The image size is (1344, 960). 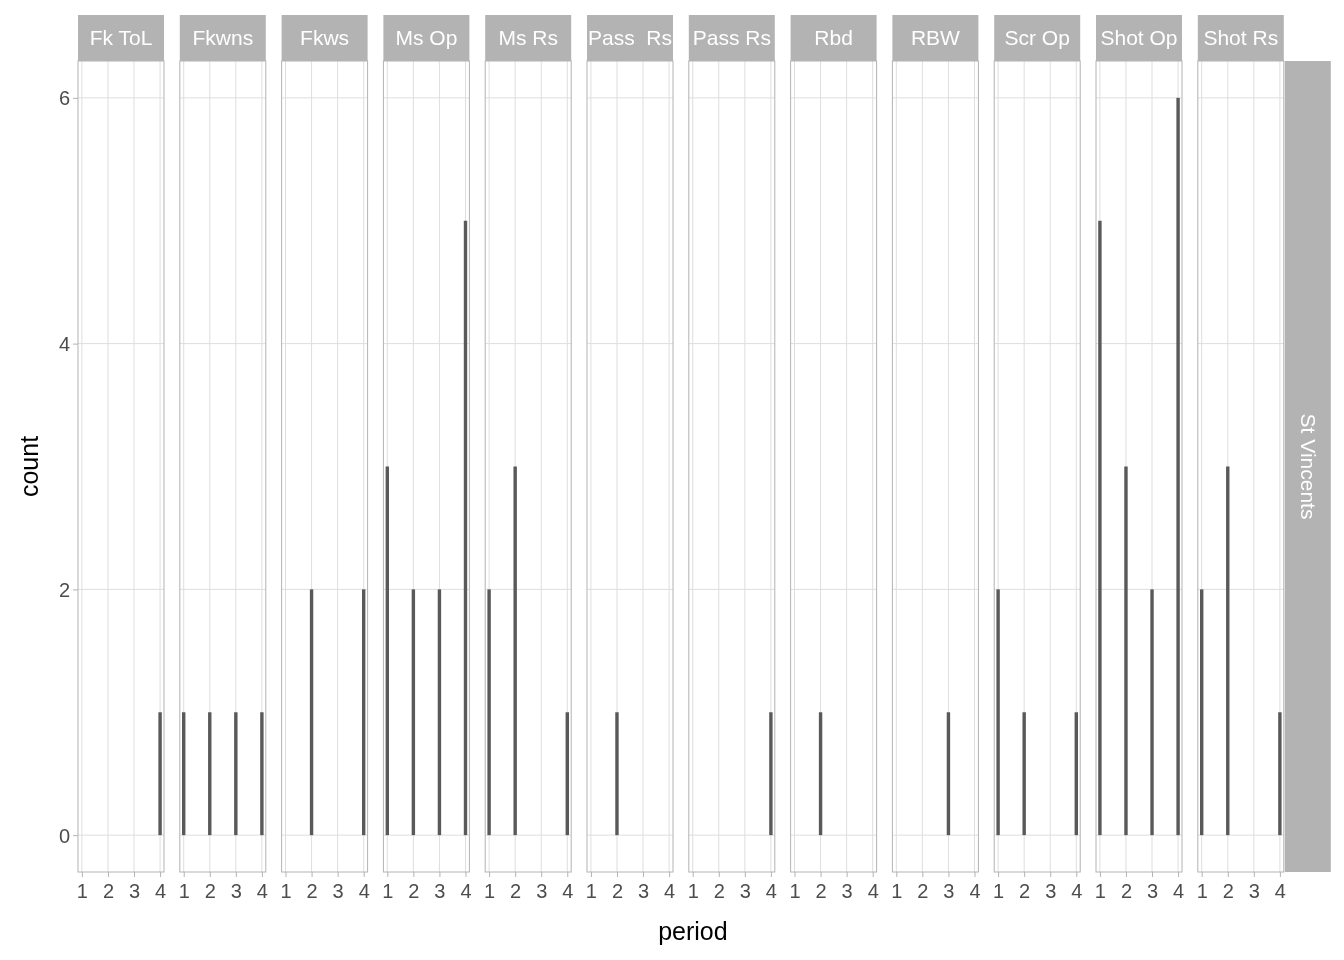 What do you see at coordinates (426, 37) in the screenshot?
I see `chart-title: Ms Op` at bounding box center [426, 37].